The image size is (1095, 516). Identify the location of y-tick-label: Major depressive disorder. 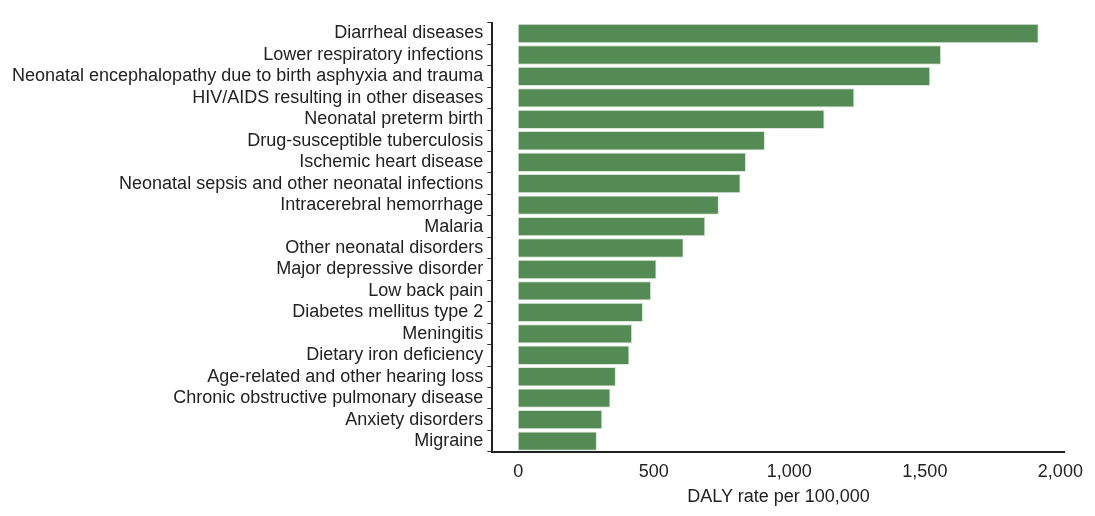
(380, 268).